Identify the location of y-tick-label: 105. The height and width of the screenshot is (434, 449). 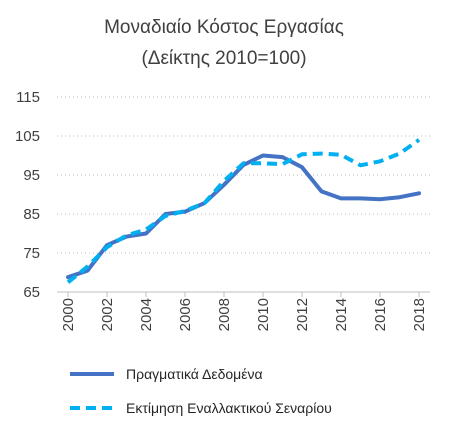
(27, 136).